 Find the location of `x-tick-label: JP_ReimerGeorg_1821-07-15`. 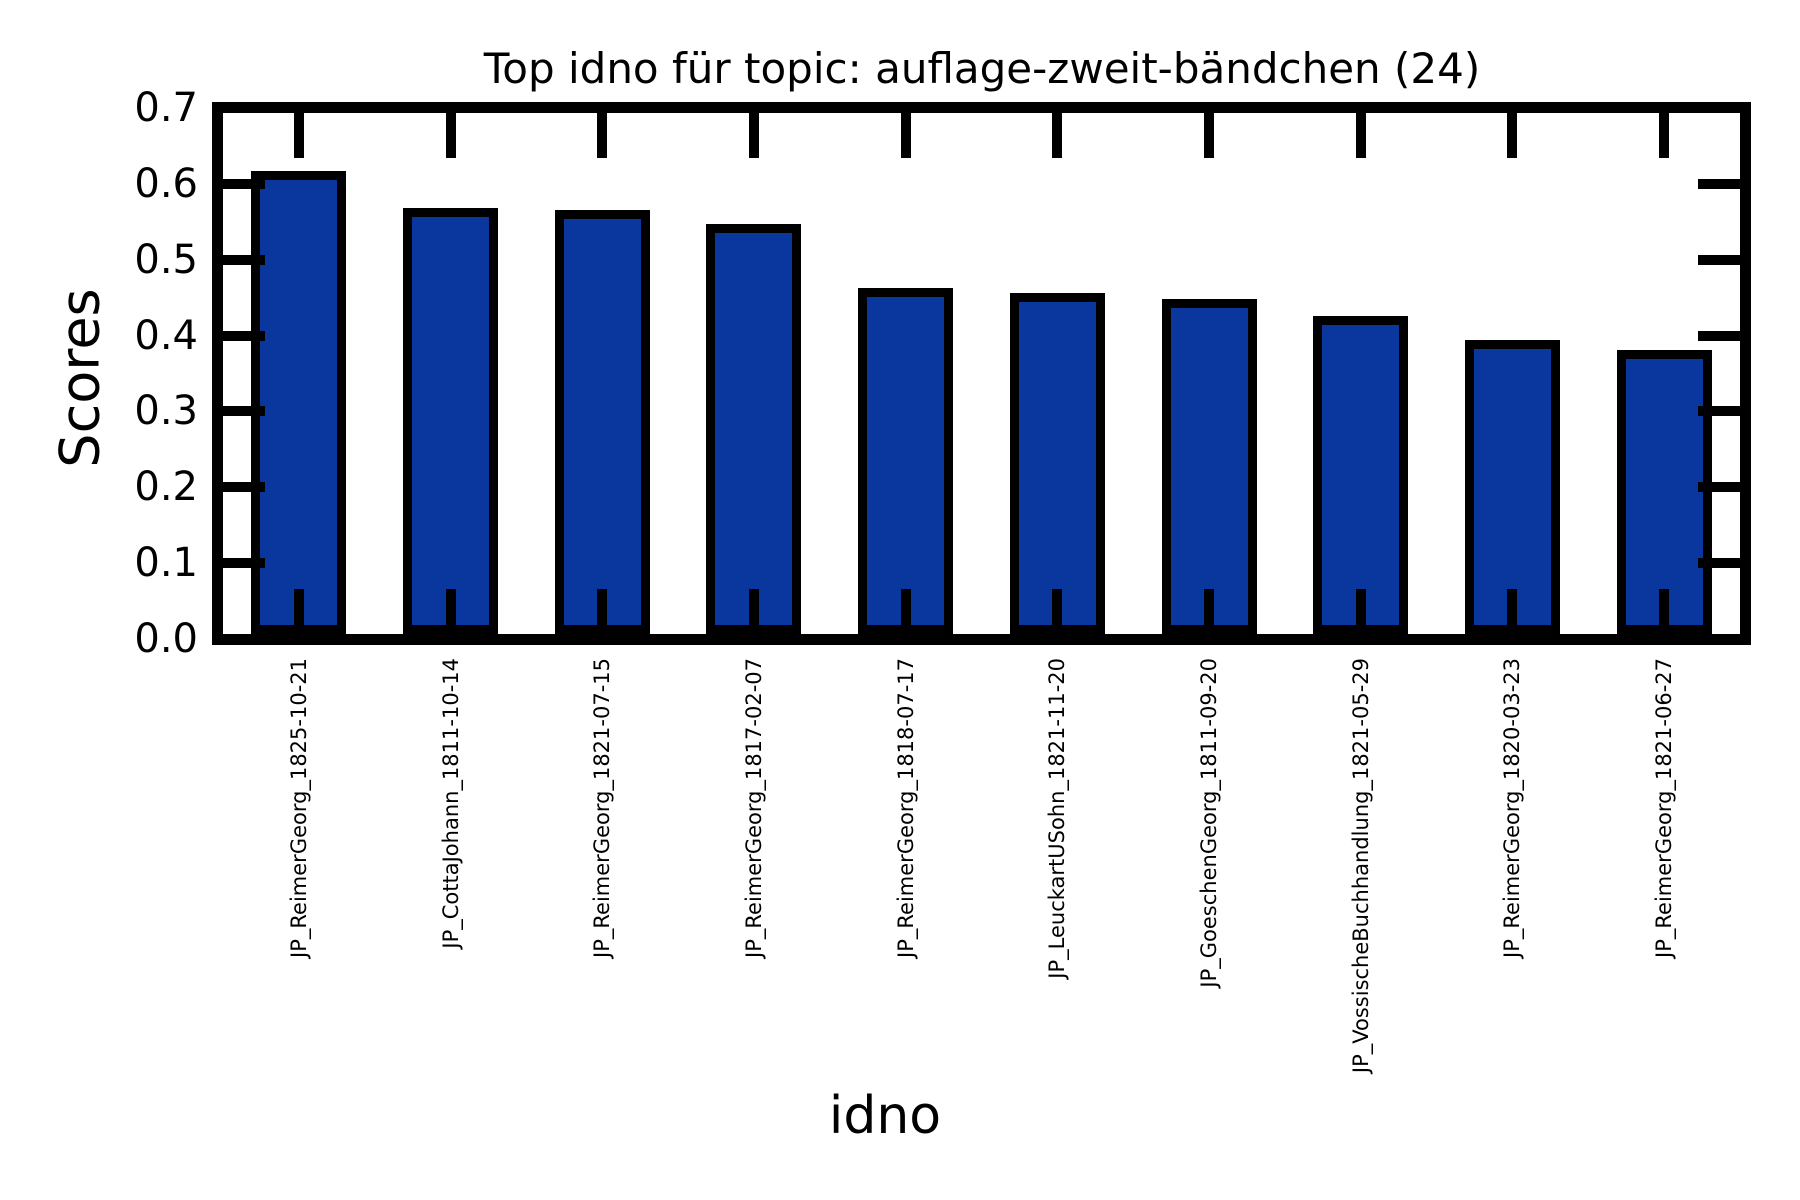

x-tick-label: JP_ReimerGeorg_1821-07-15 is located at coordinates (602, 808).